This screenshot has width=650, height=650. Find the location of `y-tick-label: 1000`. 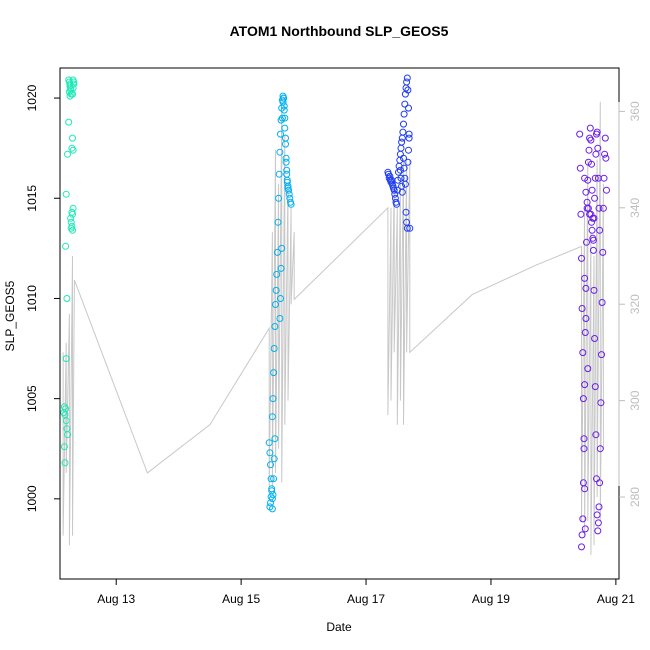

y-tick-label: 1000 is located at coordinates (32, 498).